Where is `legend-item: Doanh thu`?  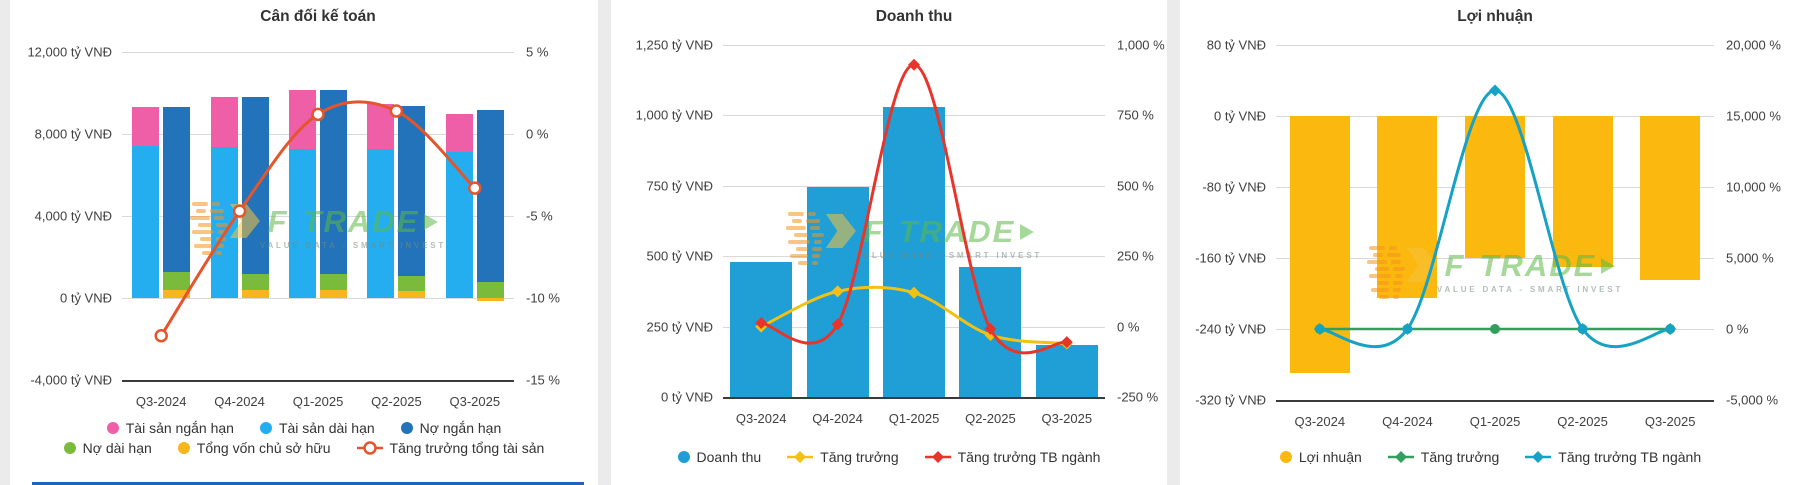 legend-item: Doanh thu is located at coordinates (719, 457).